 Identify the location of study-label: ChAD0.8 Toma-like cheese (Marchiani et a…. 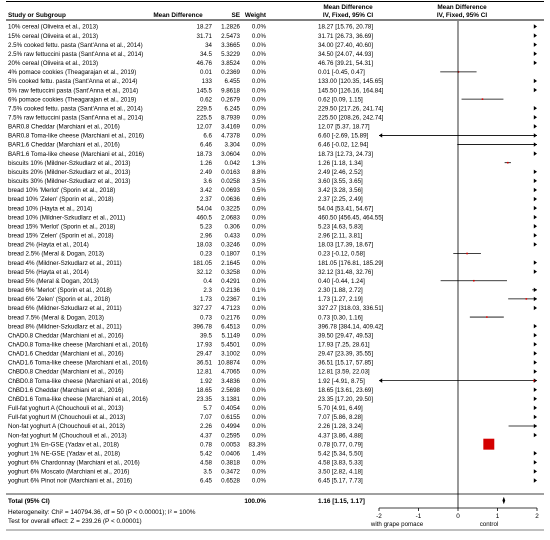
(78, 345).